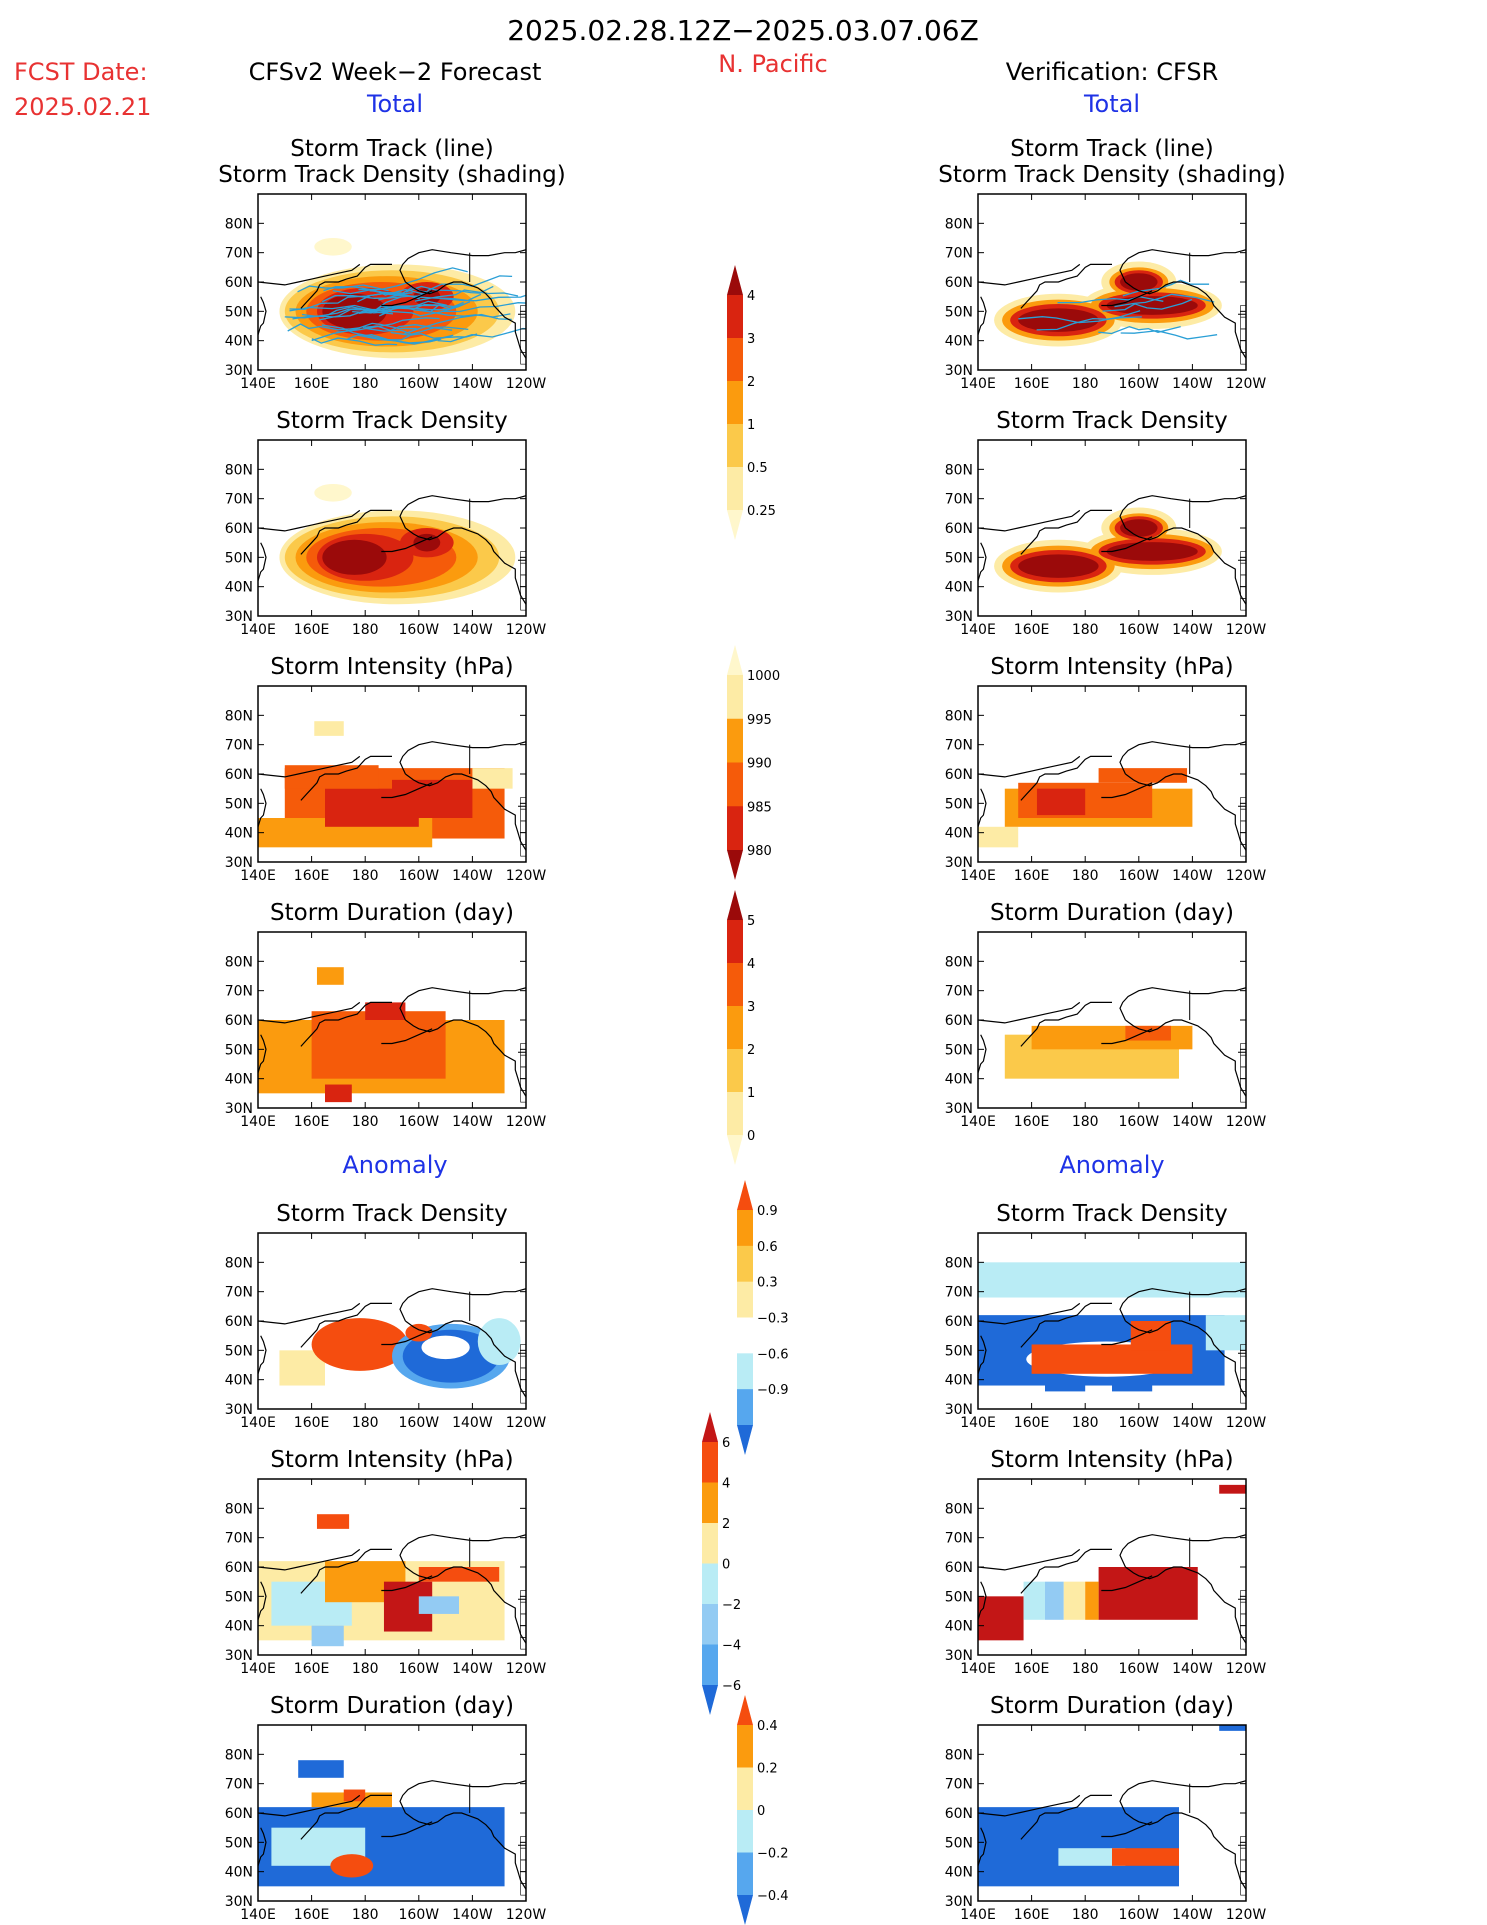  Describe the element at coordinates (757, 468) in the screenshot. I see `colorbar-label: 0.5` at that location.